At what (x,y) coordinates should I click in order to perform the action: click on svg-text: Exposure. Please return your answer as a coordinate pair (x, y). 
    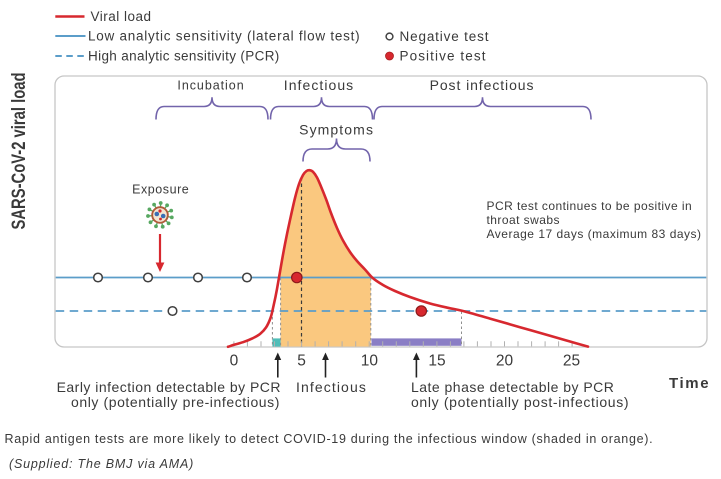
    Looking at the image, I should click on (160, 190).